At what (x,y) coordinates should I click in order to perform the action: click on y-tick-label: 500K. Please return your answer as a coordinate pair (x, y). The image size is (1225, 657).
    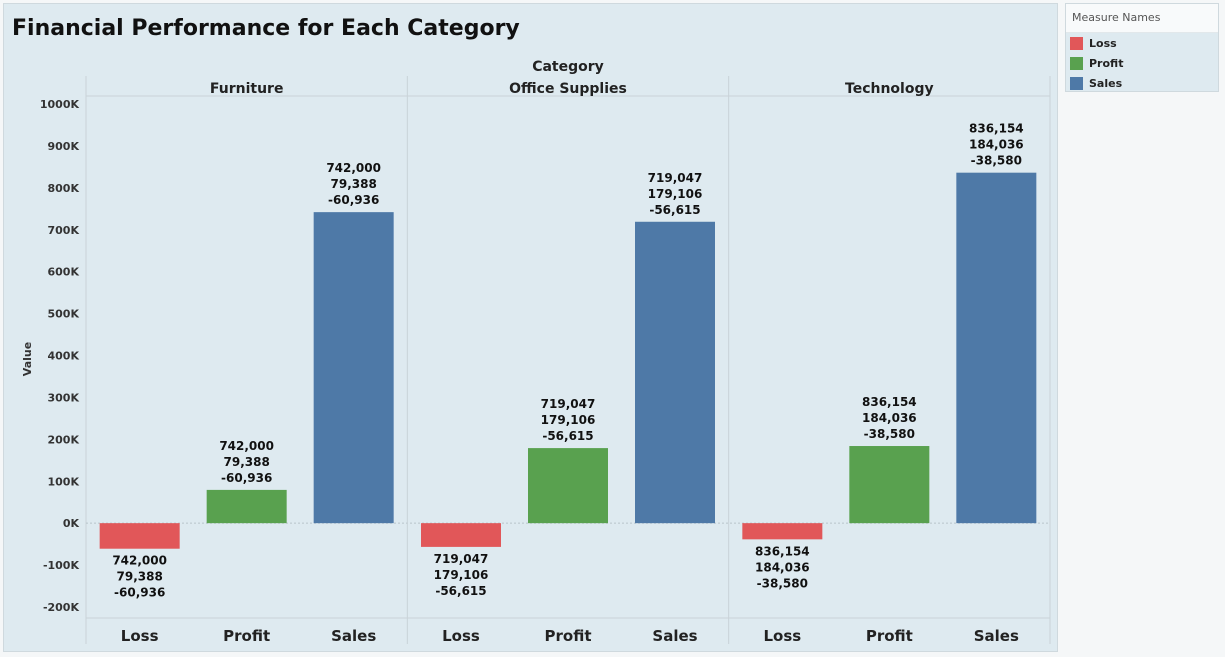
    Looking at the image, I should click on (64, 314).